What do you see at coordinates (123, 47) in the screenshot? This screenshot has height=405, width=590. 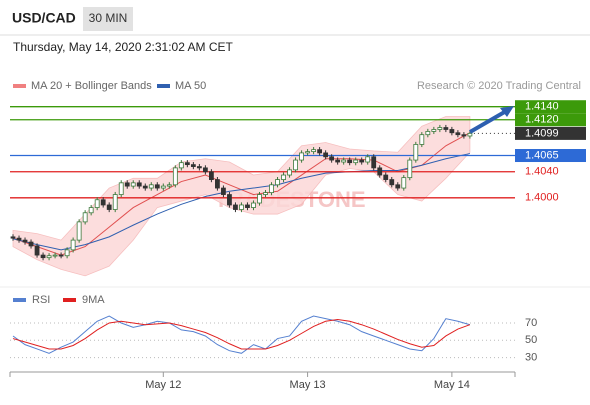 I see `datetime: Thursday, May 14, 2020 2:31:02 AM CET` at bounding box center [123, 47].